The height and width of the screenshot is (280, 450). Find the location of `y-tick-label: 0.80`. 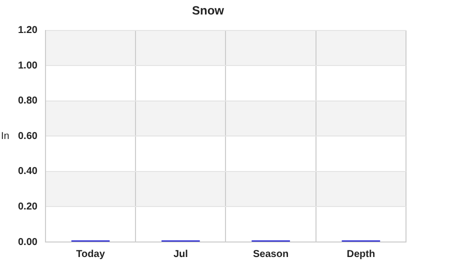

y-tick-label: 0.80 is located at coordinates (28, 101).